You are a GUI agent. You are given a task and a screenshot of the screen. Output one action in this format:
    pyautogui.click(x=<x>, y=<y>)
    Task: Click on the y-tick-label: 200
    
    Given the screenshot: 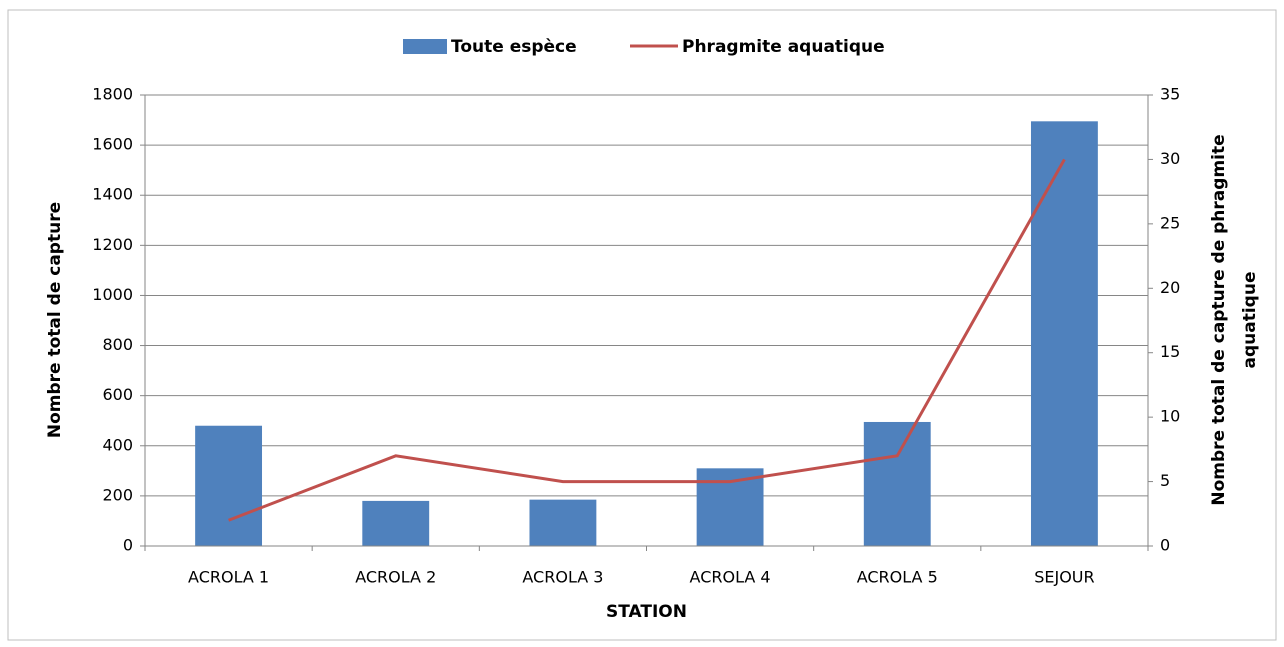 What is the action you would take?
    pyautogui.click(x=117, y=494)
    